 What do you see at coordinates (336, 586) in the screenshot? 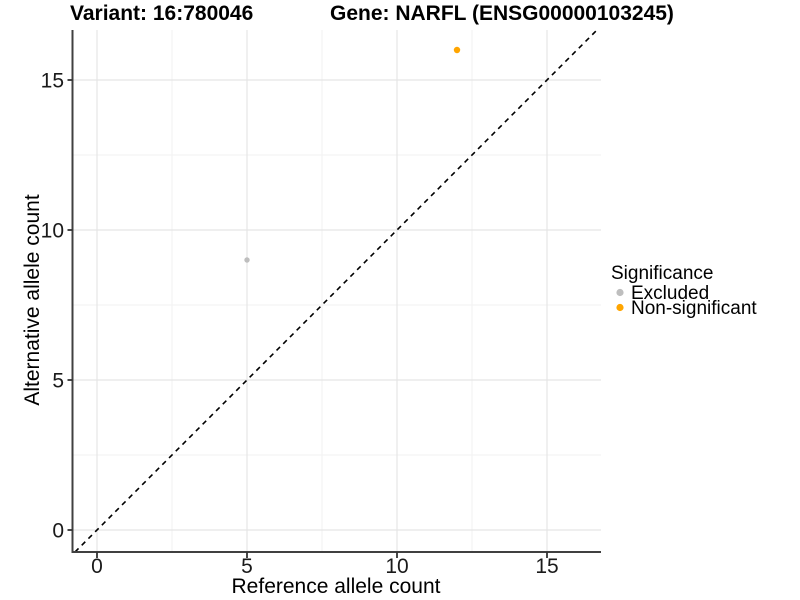
I see `x-axis-title: Reference allele count` at bounding box center [336, 586].